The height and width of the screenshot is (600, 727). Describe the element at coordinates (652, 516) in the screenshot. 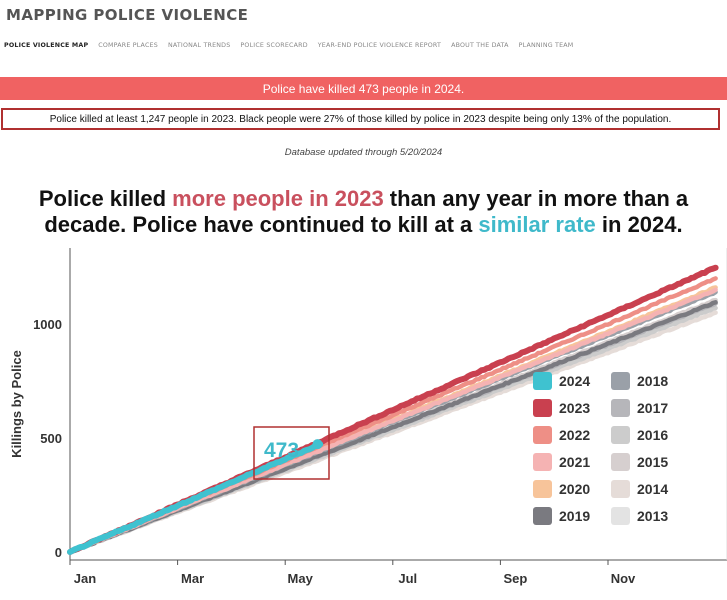

I see `legend-label-2013: 2013` at that location.